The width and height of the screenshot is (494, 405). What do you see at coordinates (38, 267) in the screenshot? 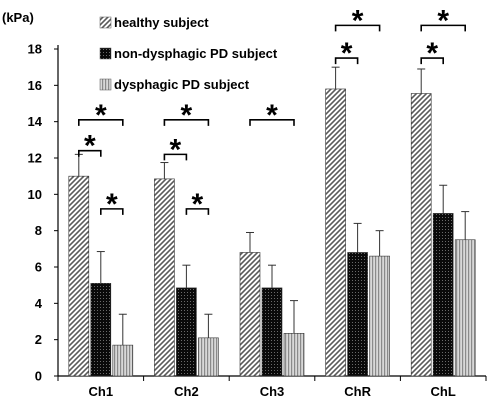
I see `y-tick-label: 6` at bounding box center [38, 267].